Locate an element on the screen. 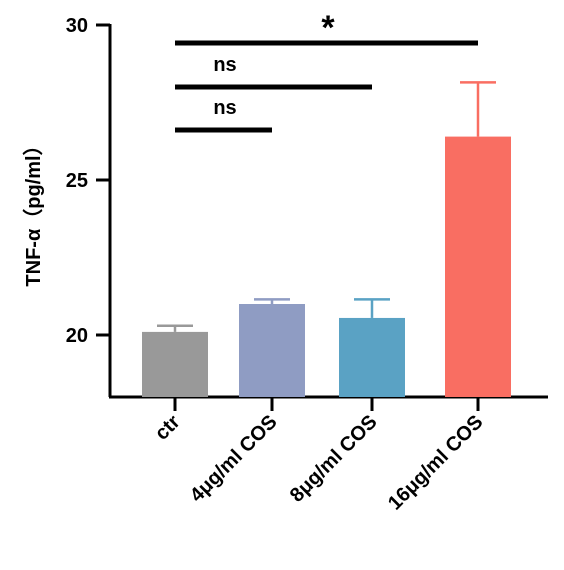 Image resolution: width=564 pixels, height=570 pixels. significance-label: * is located at coordinates (328, 28).